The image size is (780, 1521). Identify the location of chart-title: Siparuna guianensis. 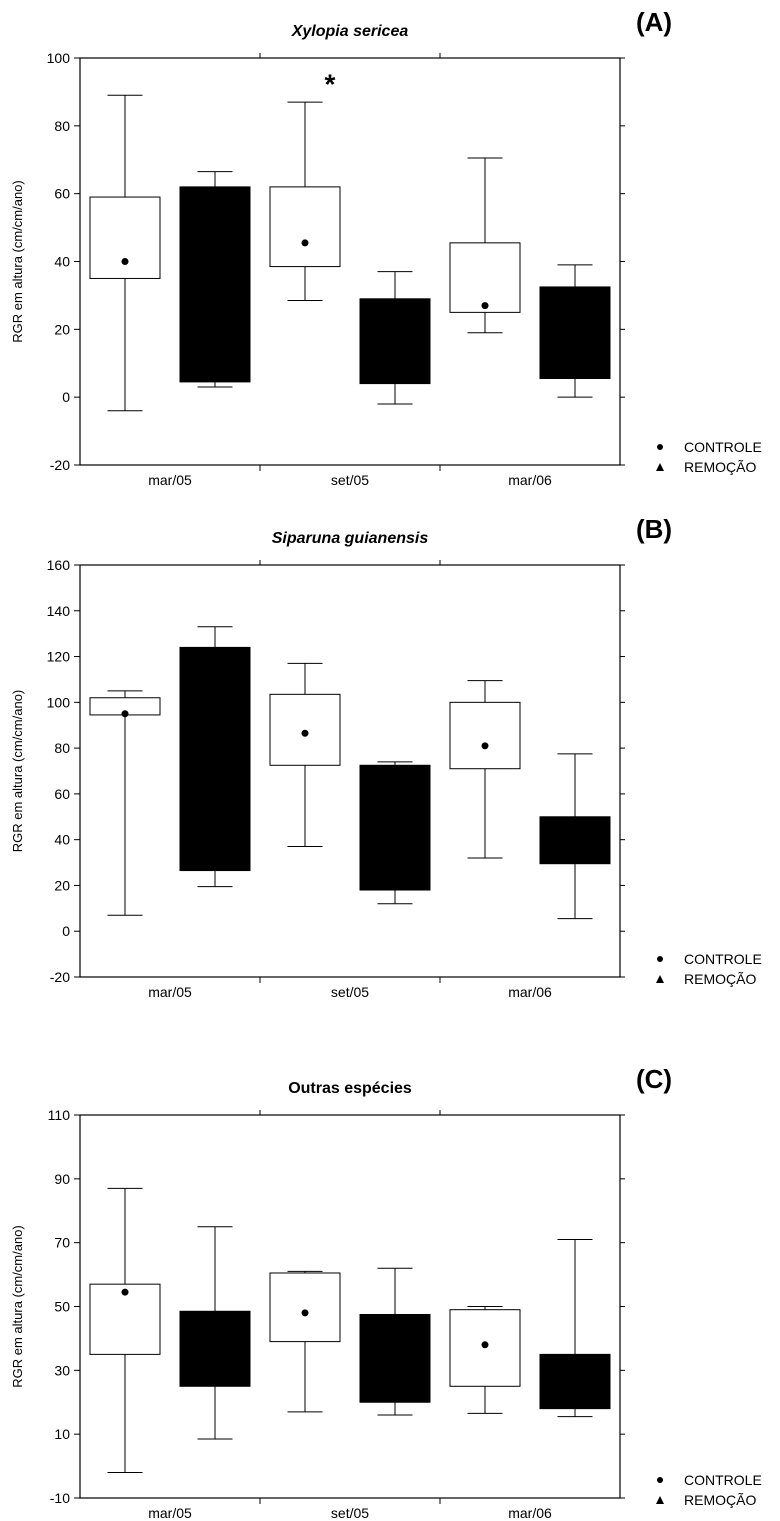
(350, 538).